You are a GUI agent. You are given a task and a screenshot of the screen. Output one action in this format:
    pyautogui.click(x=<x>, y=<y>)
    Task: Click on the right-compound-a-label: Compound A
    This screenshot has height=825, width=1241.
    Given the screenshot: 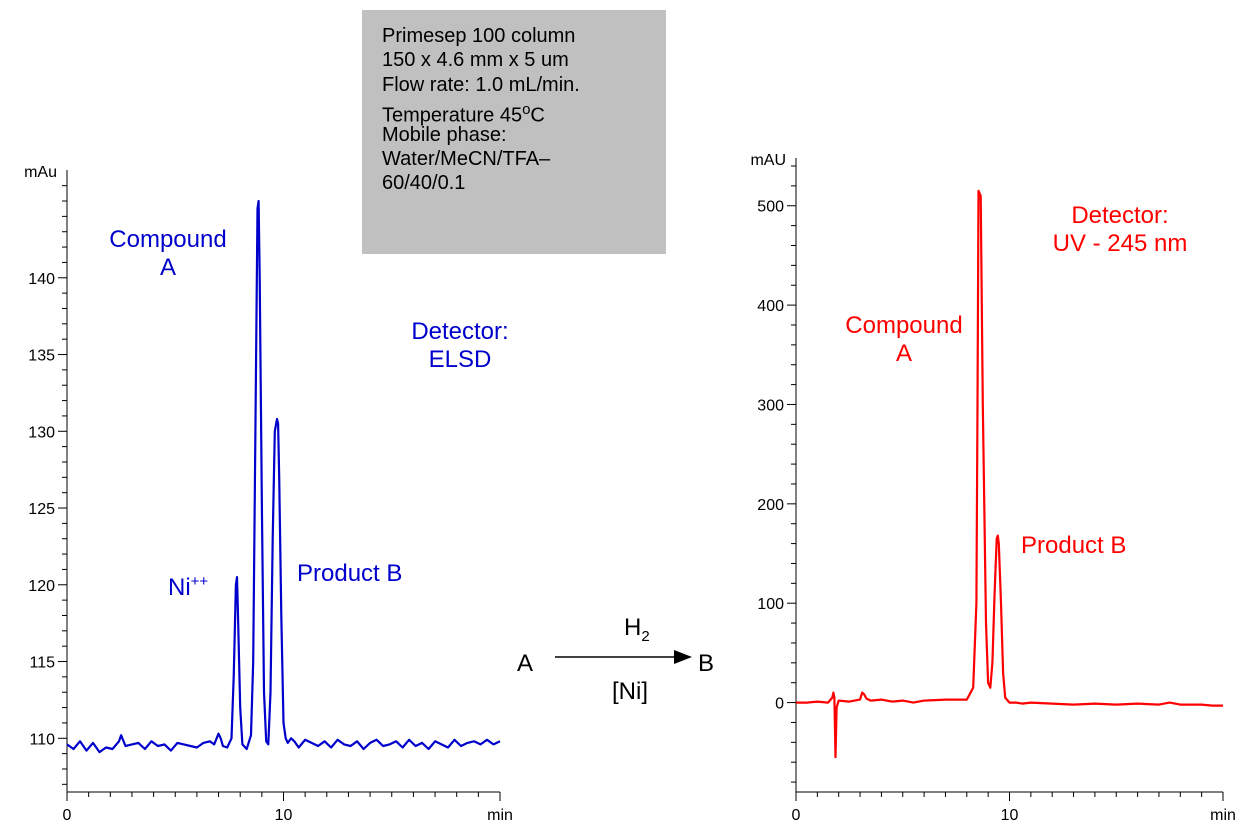 What is the action you would take?
    pyautogui.click(x=904, y=339)
    